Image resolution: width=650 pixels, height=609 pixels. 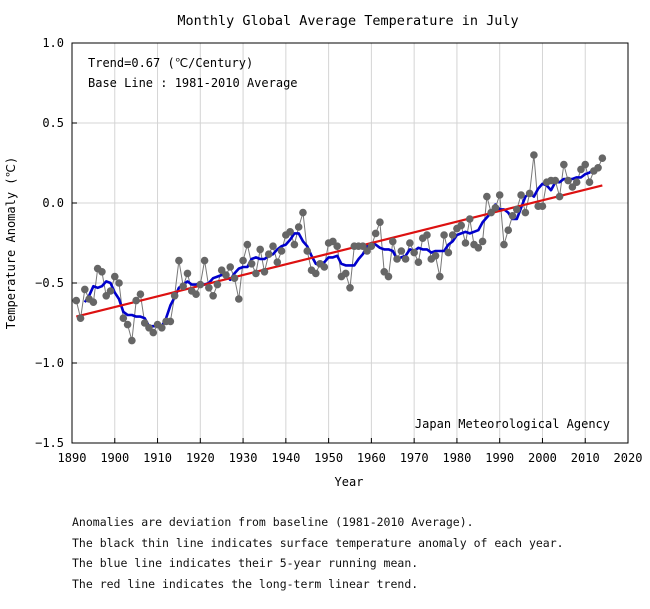 I want to click on x-tick-label: 2010, so click(x=585, y=458).